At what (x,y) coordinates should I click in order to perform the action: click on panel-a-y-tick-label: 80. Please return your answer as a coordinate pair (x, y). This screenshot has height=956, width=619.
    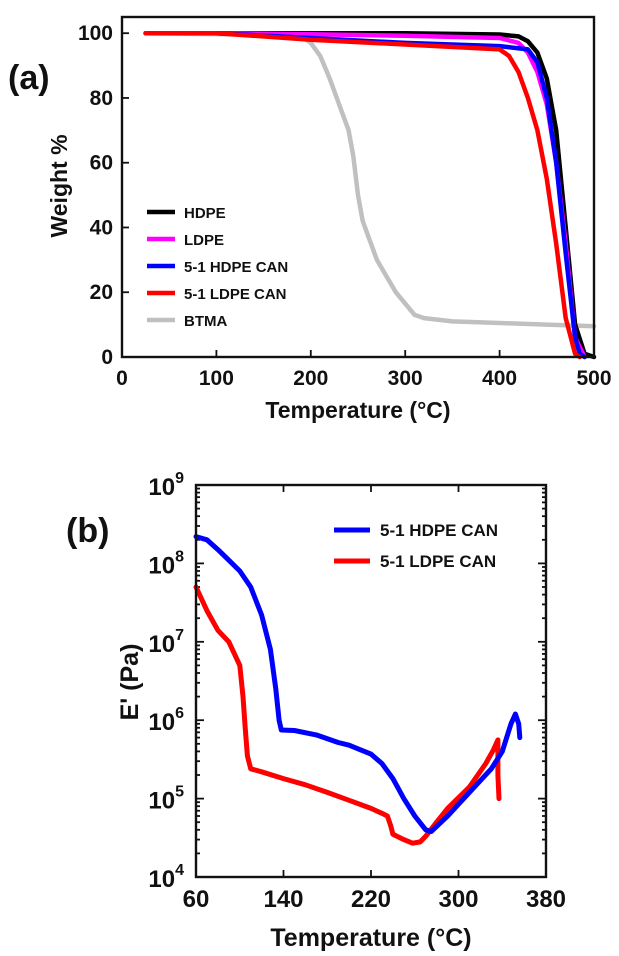
    Looking at the image, I should click on (101, 98).